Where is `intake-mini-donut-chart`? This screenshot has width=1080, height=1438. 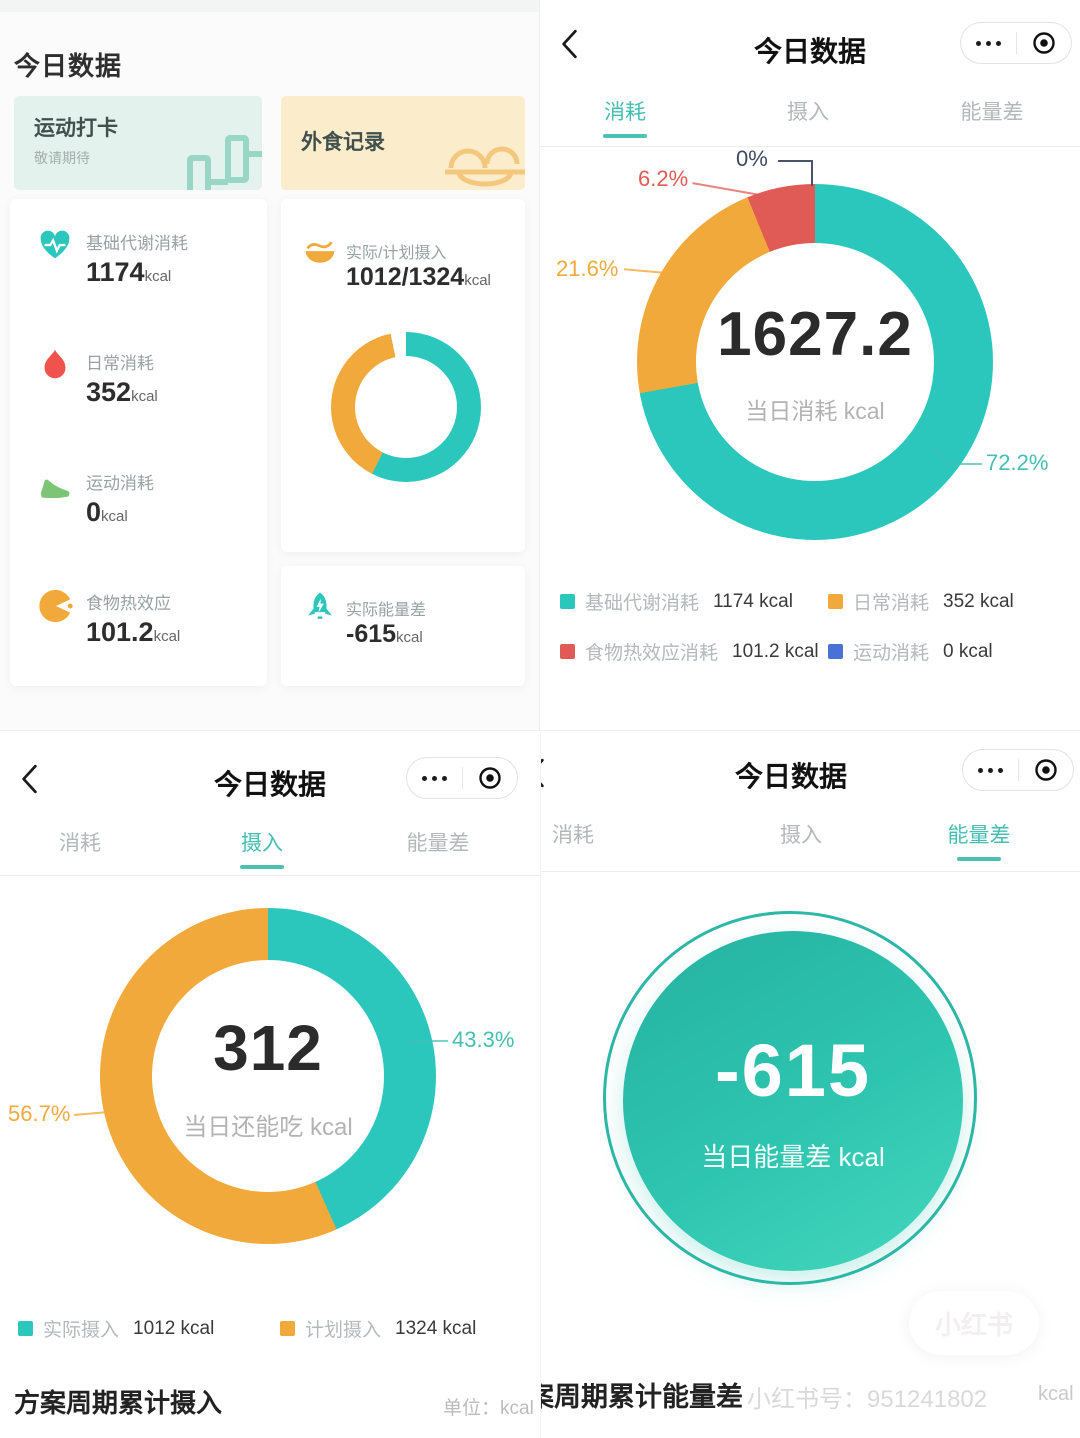 intake-mini-donut-chart is located at coordinates (406, 407).